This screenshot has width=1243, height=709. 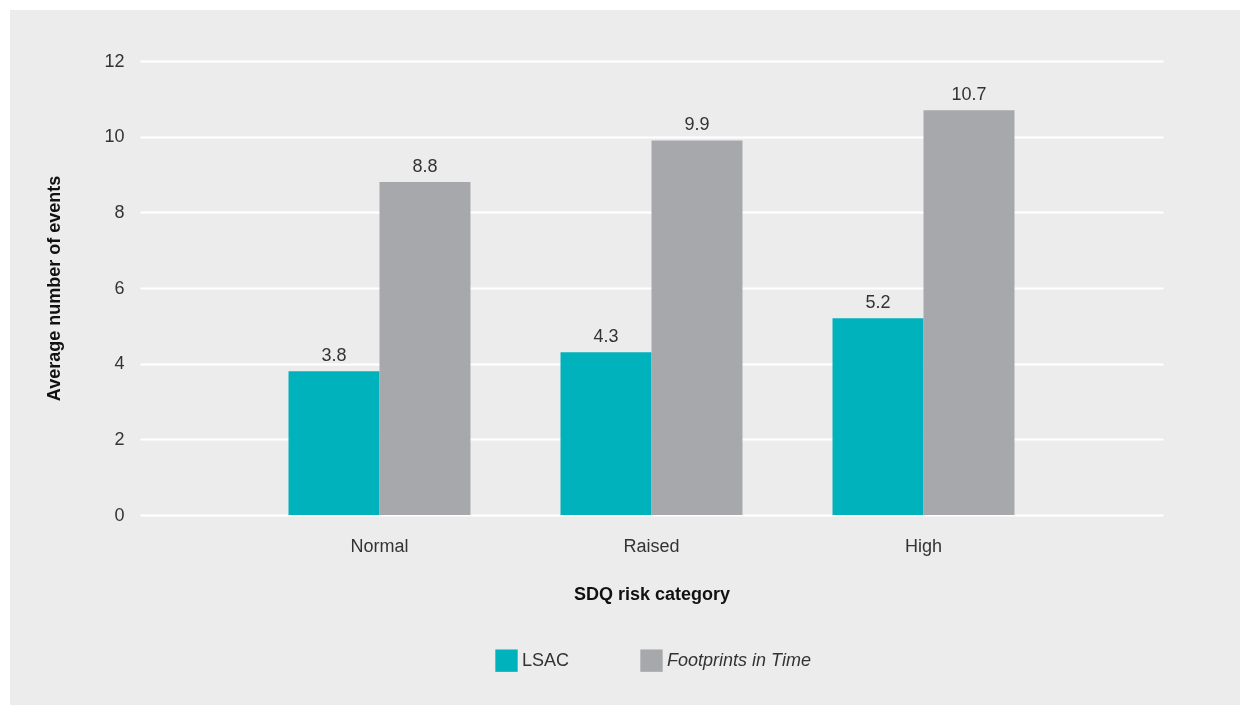 I want to click on y-tick-label: 12, so click(x=114, y=60).